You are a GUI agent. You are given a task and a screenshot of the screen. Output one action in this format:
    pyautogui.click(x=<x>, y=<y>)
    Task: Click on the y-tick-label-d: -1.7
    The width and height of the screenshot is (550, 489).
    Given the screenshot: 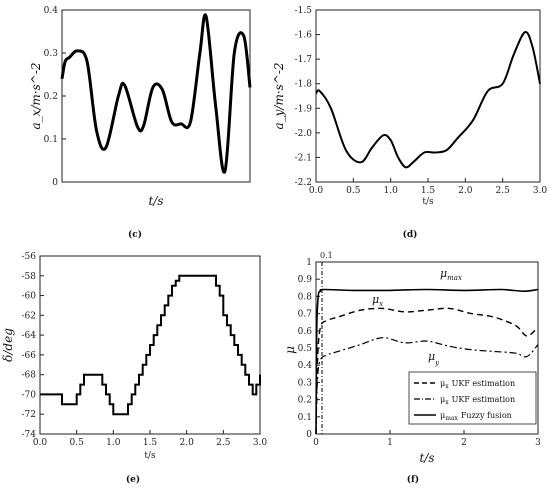 What is the action you would take?
    pyautogui.click(x=304, y=60)
    